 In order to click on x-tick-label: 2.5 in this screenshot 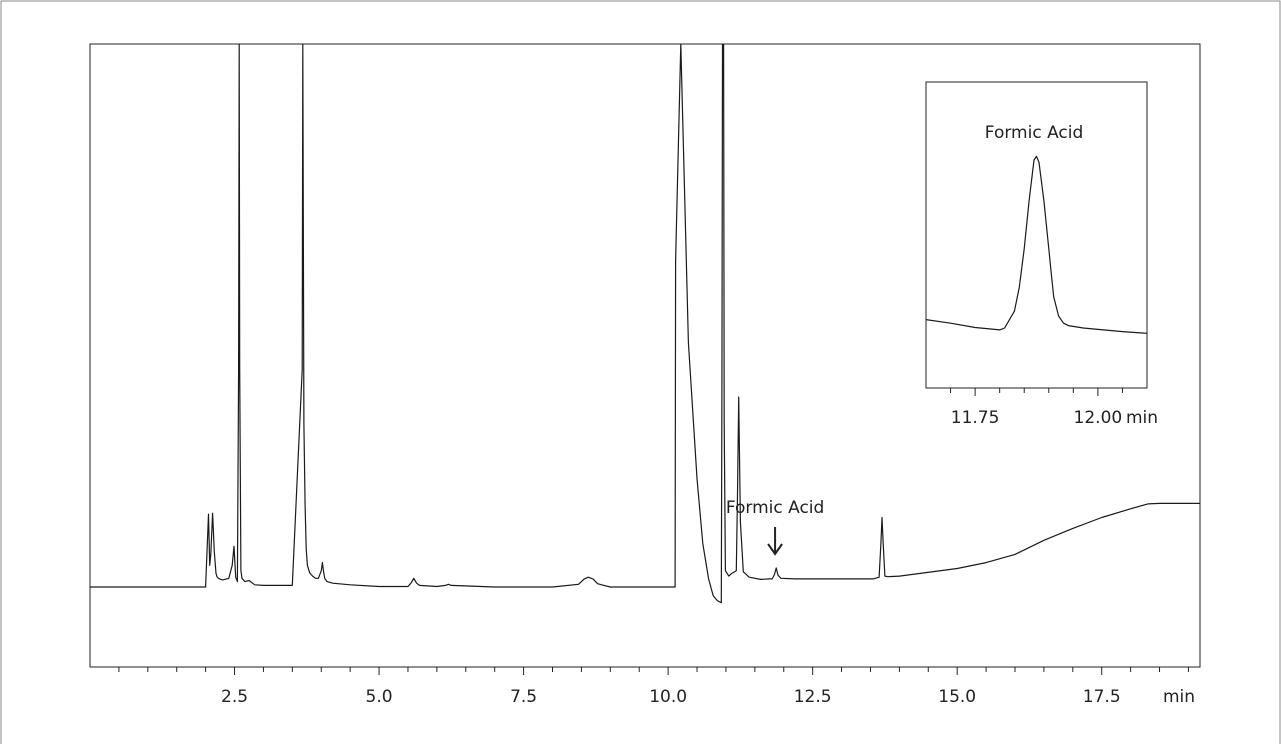, I will do `click(234, 697)`.